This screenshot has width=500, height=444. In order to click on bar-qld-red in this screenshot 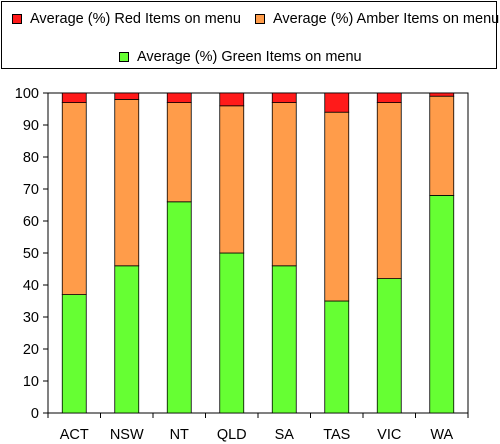, I will do `click(232, 99)`.